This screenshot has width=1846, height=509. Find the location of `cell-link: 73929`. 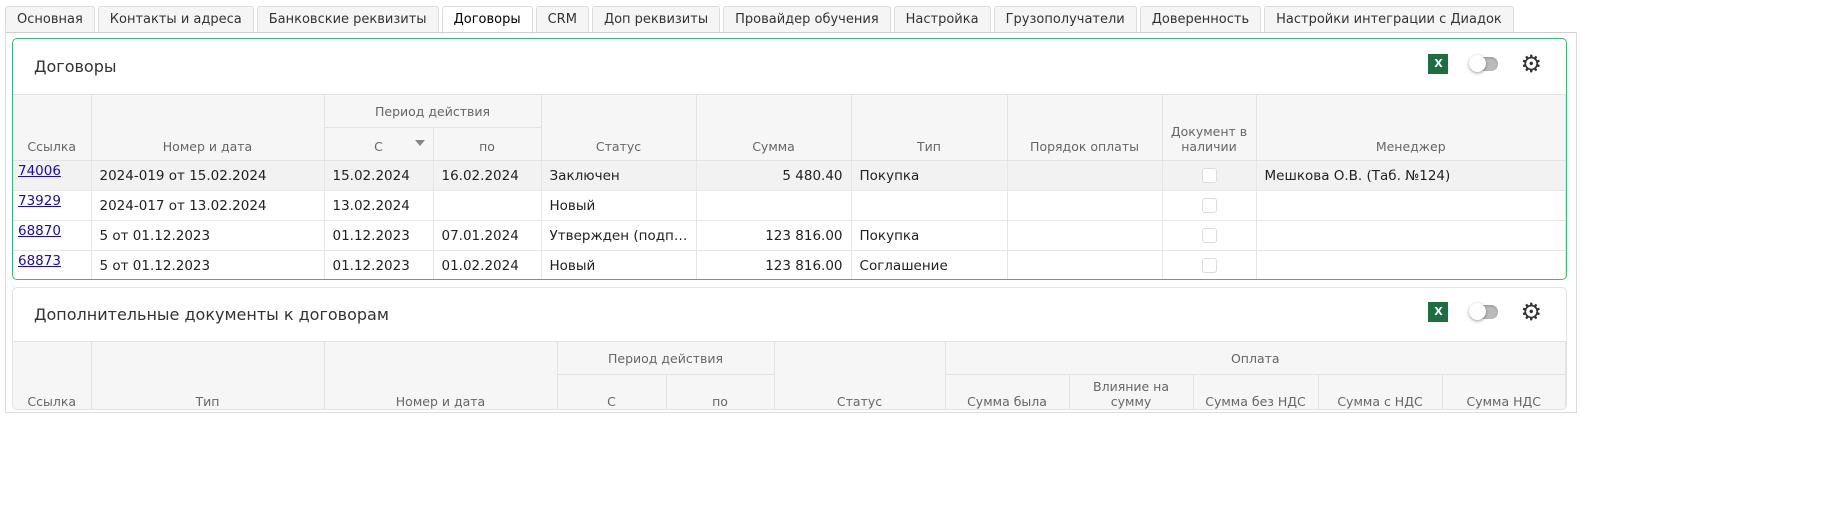

cell-link: 73929 is located at coordinates (52, 205).